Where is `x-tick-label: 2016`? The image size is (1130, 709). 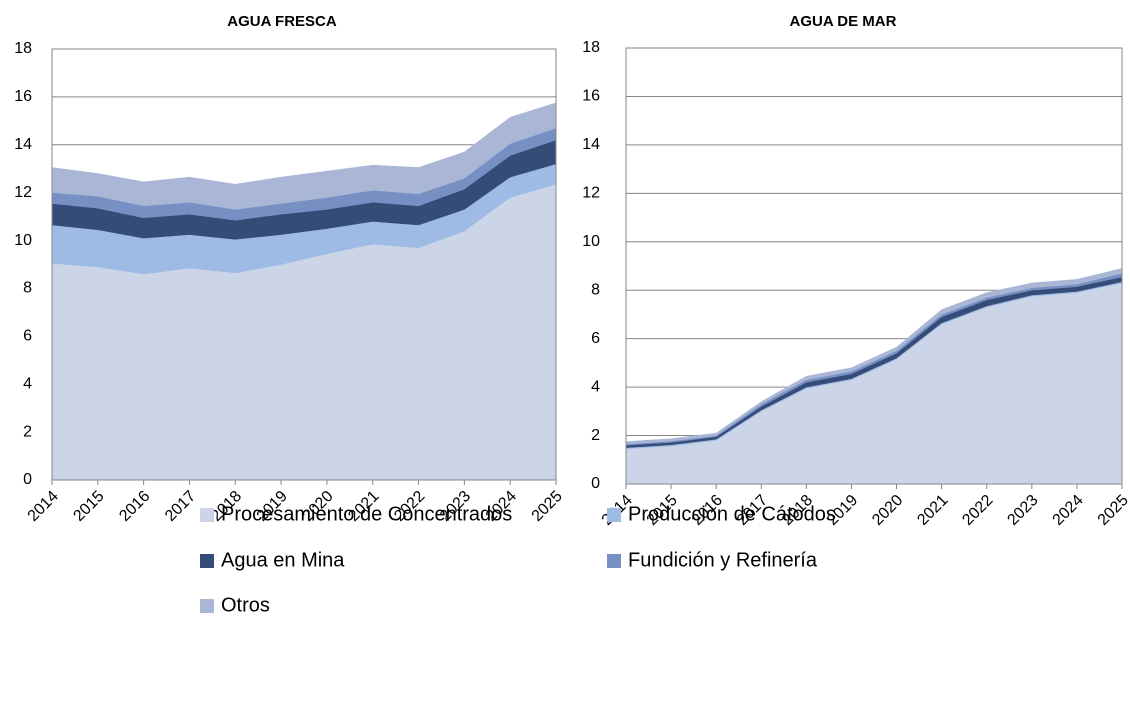
x-tick-label: 2016 is located at coordinates (134, 506).